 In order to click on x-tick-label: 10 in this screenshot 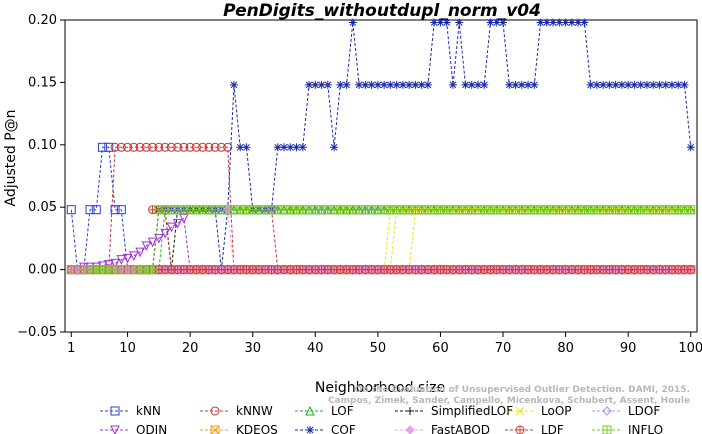, I will do `click(127, 348)`.